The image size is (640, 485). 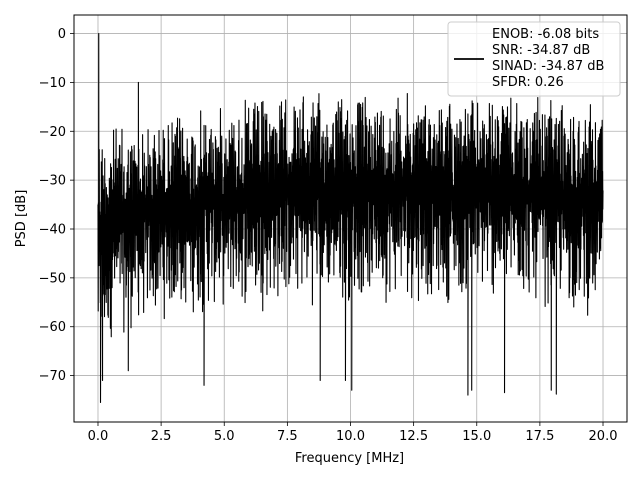 I want to click on x-tick-label: 5.0, so click(x=224, y=436).